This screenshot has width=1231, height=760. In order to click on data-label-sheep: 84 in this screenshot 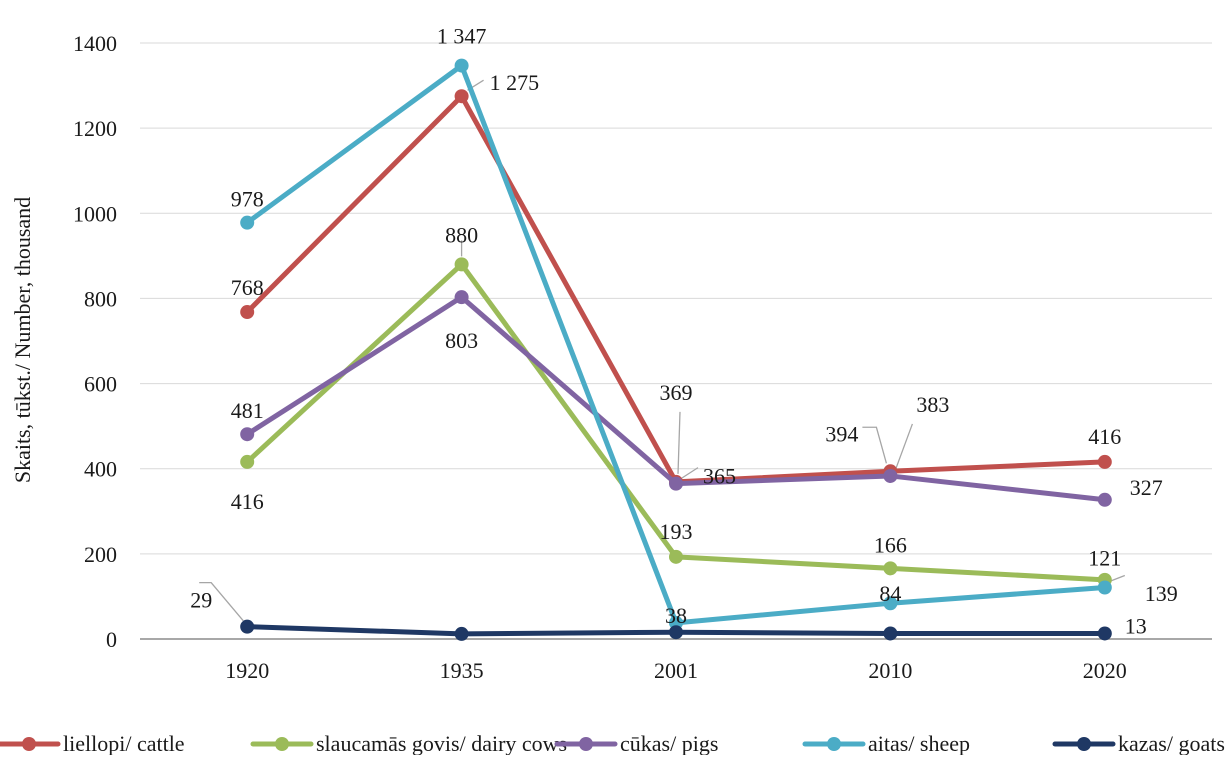, I will do `click(890, 593)`.